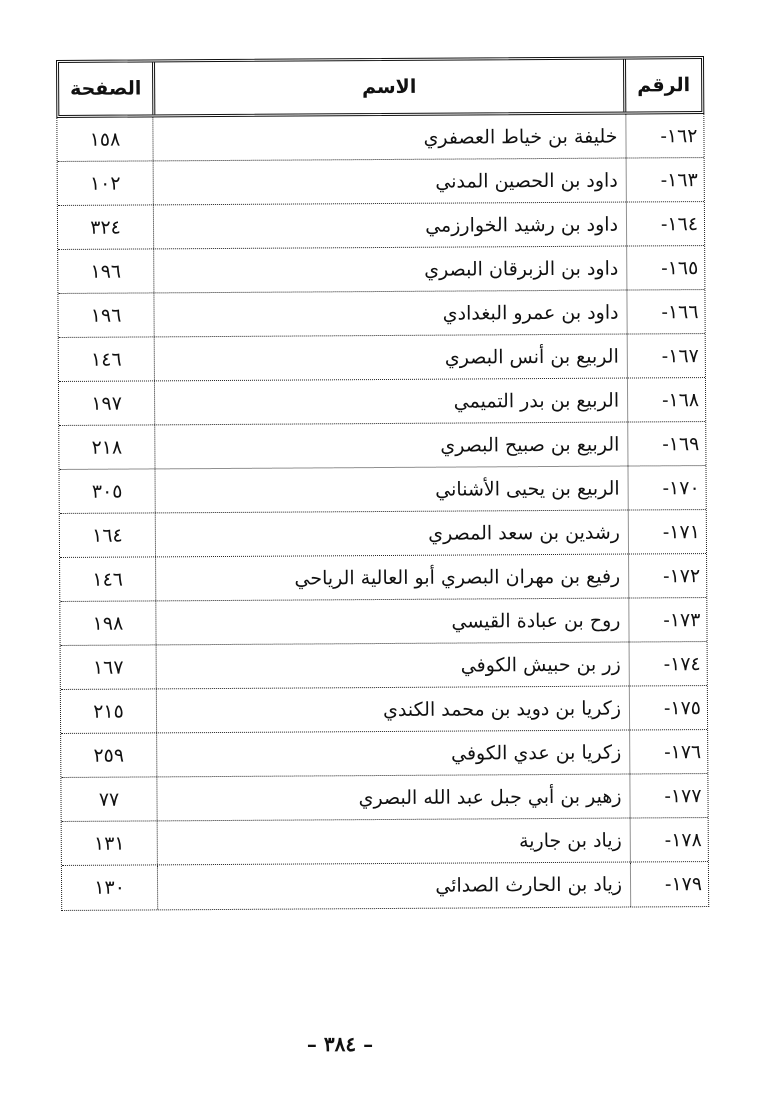  I want to click on entry-number: ١٧٢-, so click(667, 576).